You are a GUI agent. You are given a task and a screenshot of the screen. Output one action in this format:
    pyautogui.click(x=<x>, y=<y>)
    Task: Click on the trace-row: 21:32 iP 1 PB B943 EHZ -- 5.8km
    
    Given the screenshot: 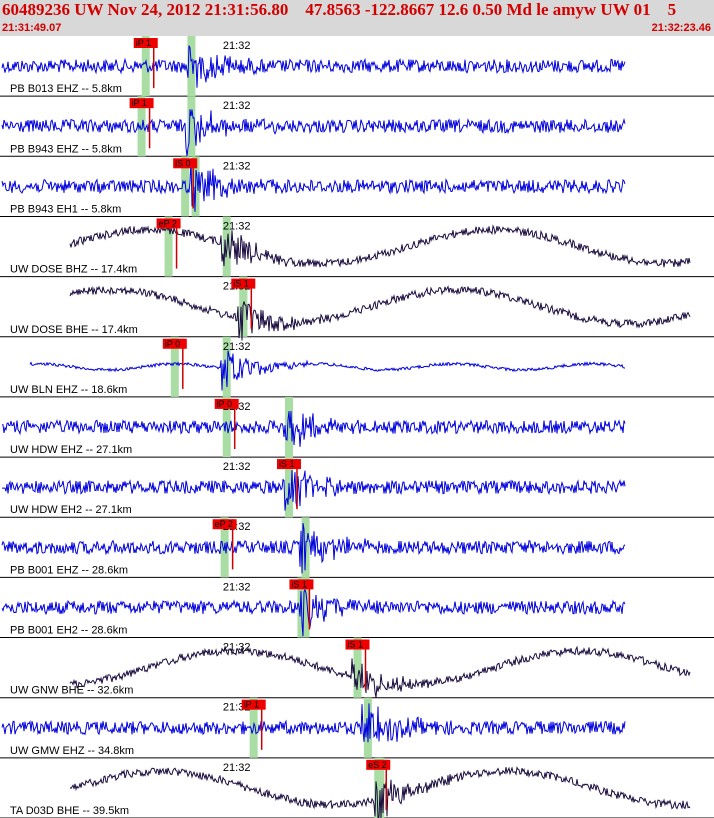 What is the action you would take?
    pyautogui.click(x=357, y=126)
    